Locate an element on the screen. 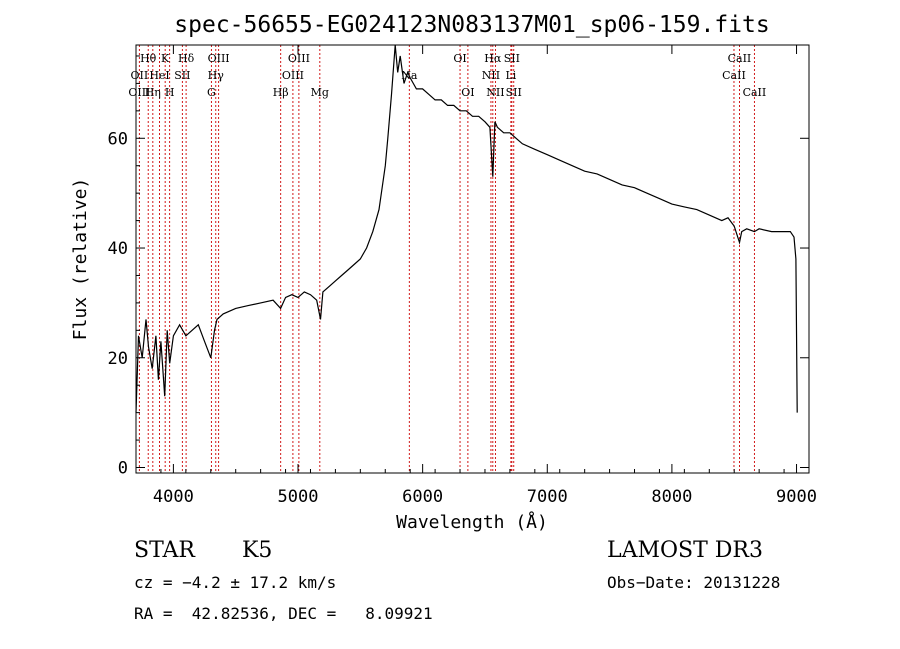 The height and width of the screenshot is (649, 900). line-label-22: Li is located at coordinates (510, 75).